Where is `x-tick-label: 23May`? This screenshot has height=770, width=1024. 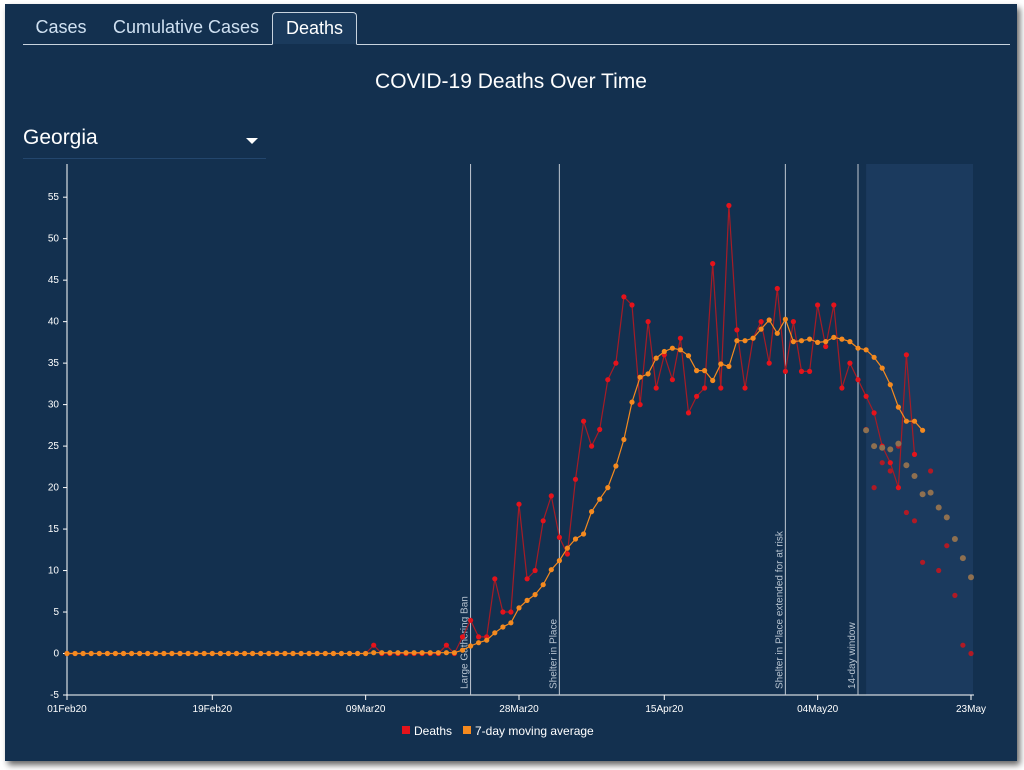
x-tick-label: 23May is located at coordinates (971, 709).